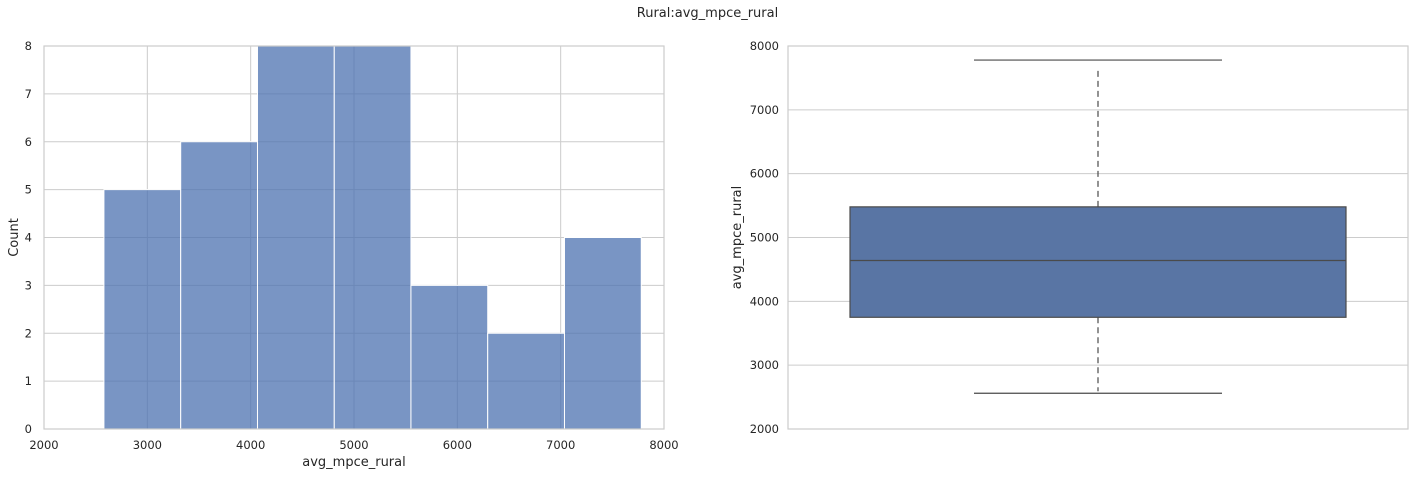  I want to click on histogram-y-tick-label: 2, so click(28, 333).